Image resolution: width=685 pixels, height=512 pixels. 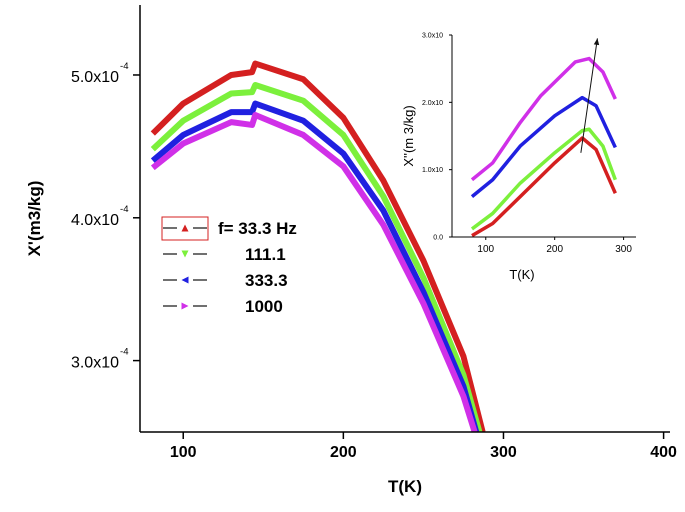 I want to click on legend-label: f= 33.3 Hz, so click(x=257, y=228).